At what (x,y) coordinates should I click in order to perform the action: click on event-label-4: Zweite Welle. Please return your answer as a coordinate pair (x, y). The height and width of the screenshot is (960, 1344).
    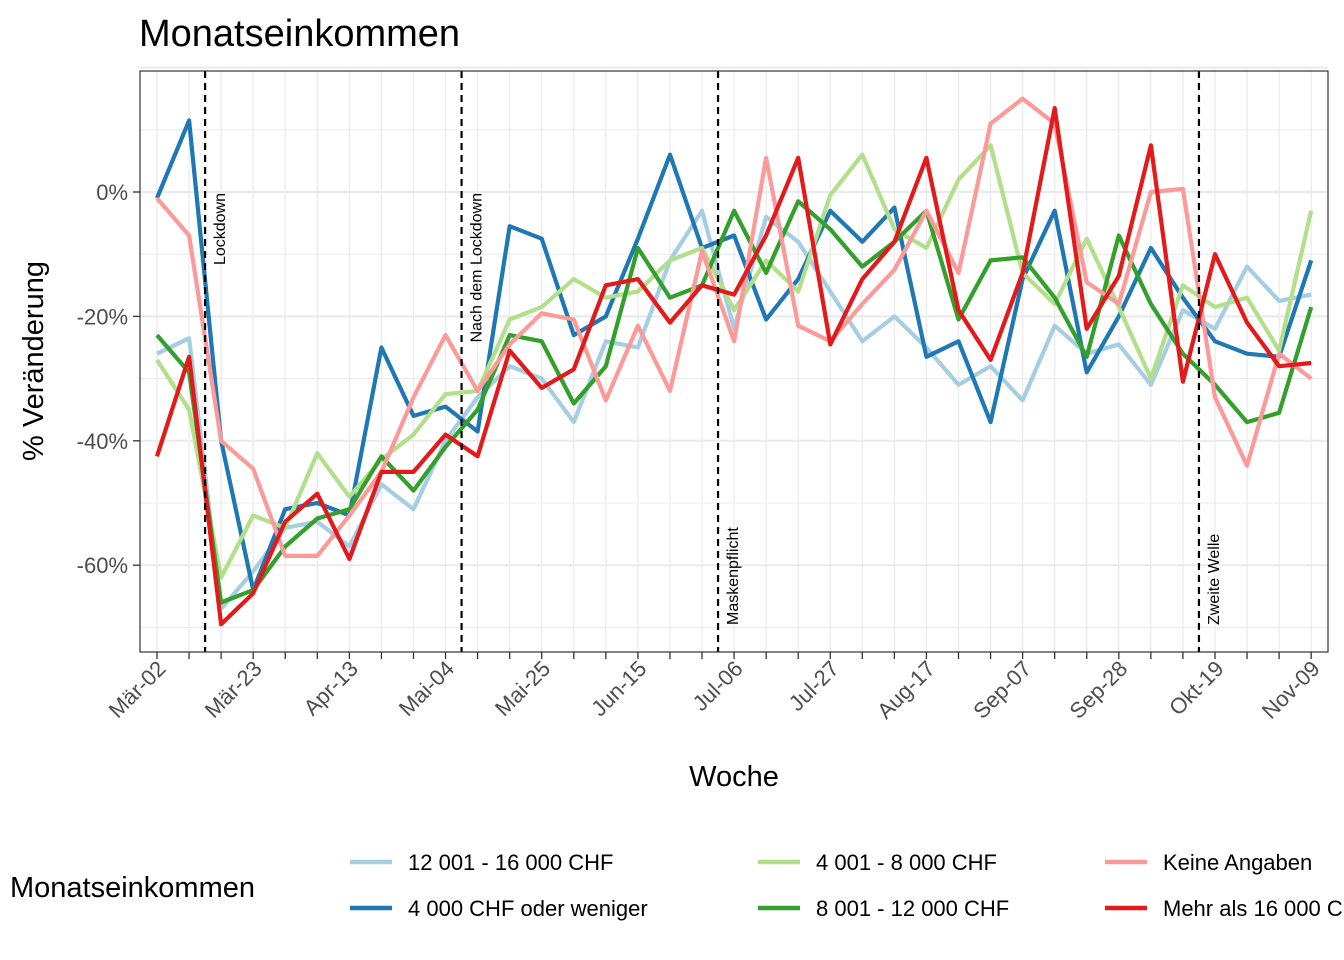
    Looking at the image, I should click on (1214, 579).